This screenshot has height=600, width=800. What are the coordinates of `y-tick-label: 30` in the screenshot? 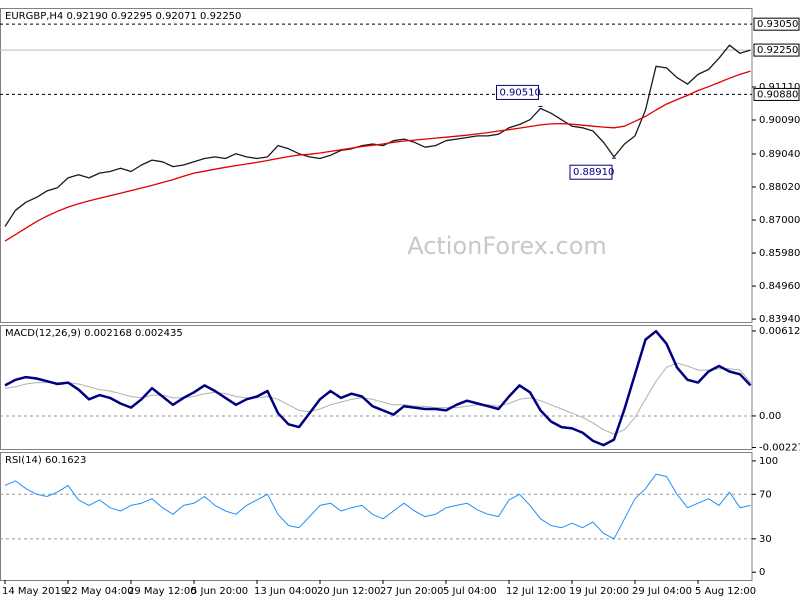 It's located at (765, 539).